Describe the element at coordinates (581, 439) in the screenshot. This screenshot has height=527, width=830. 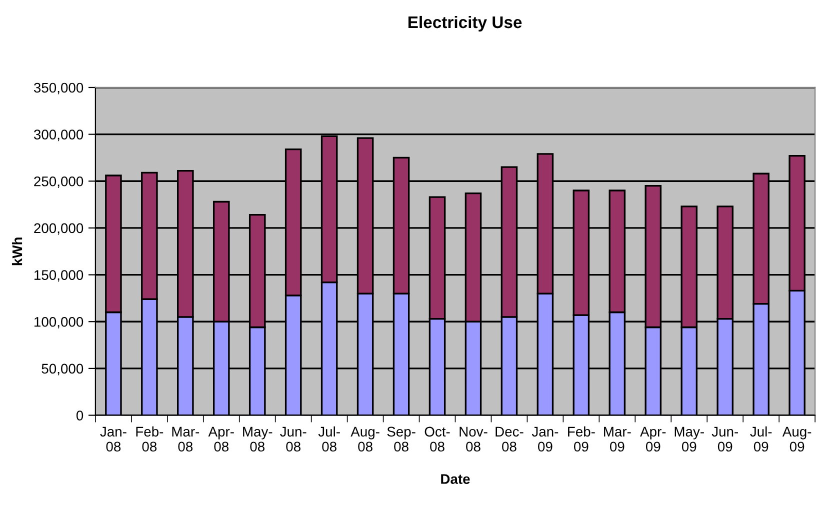
I see `x-tick-label: Feb-09` at that location.